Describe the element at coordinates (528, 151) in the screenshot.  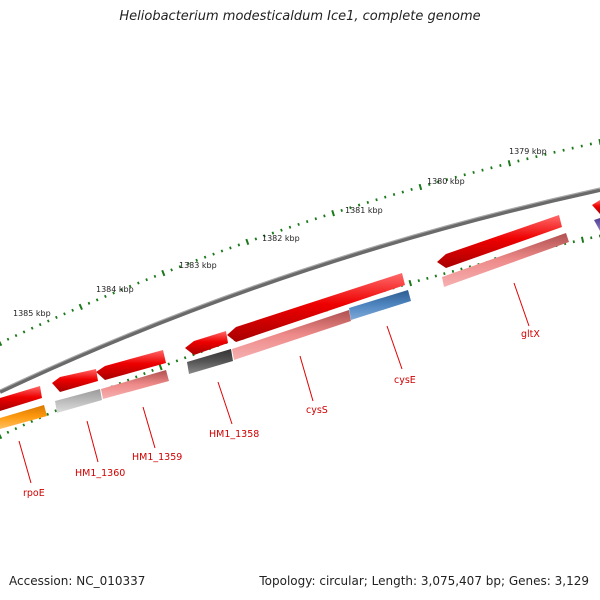
I see `scale-label-1379: 1379 kbp` at that location.